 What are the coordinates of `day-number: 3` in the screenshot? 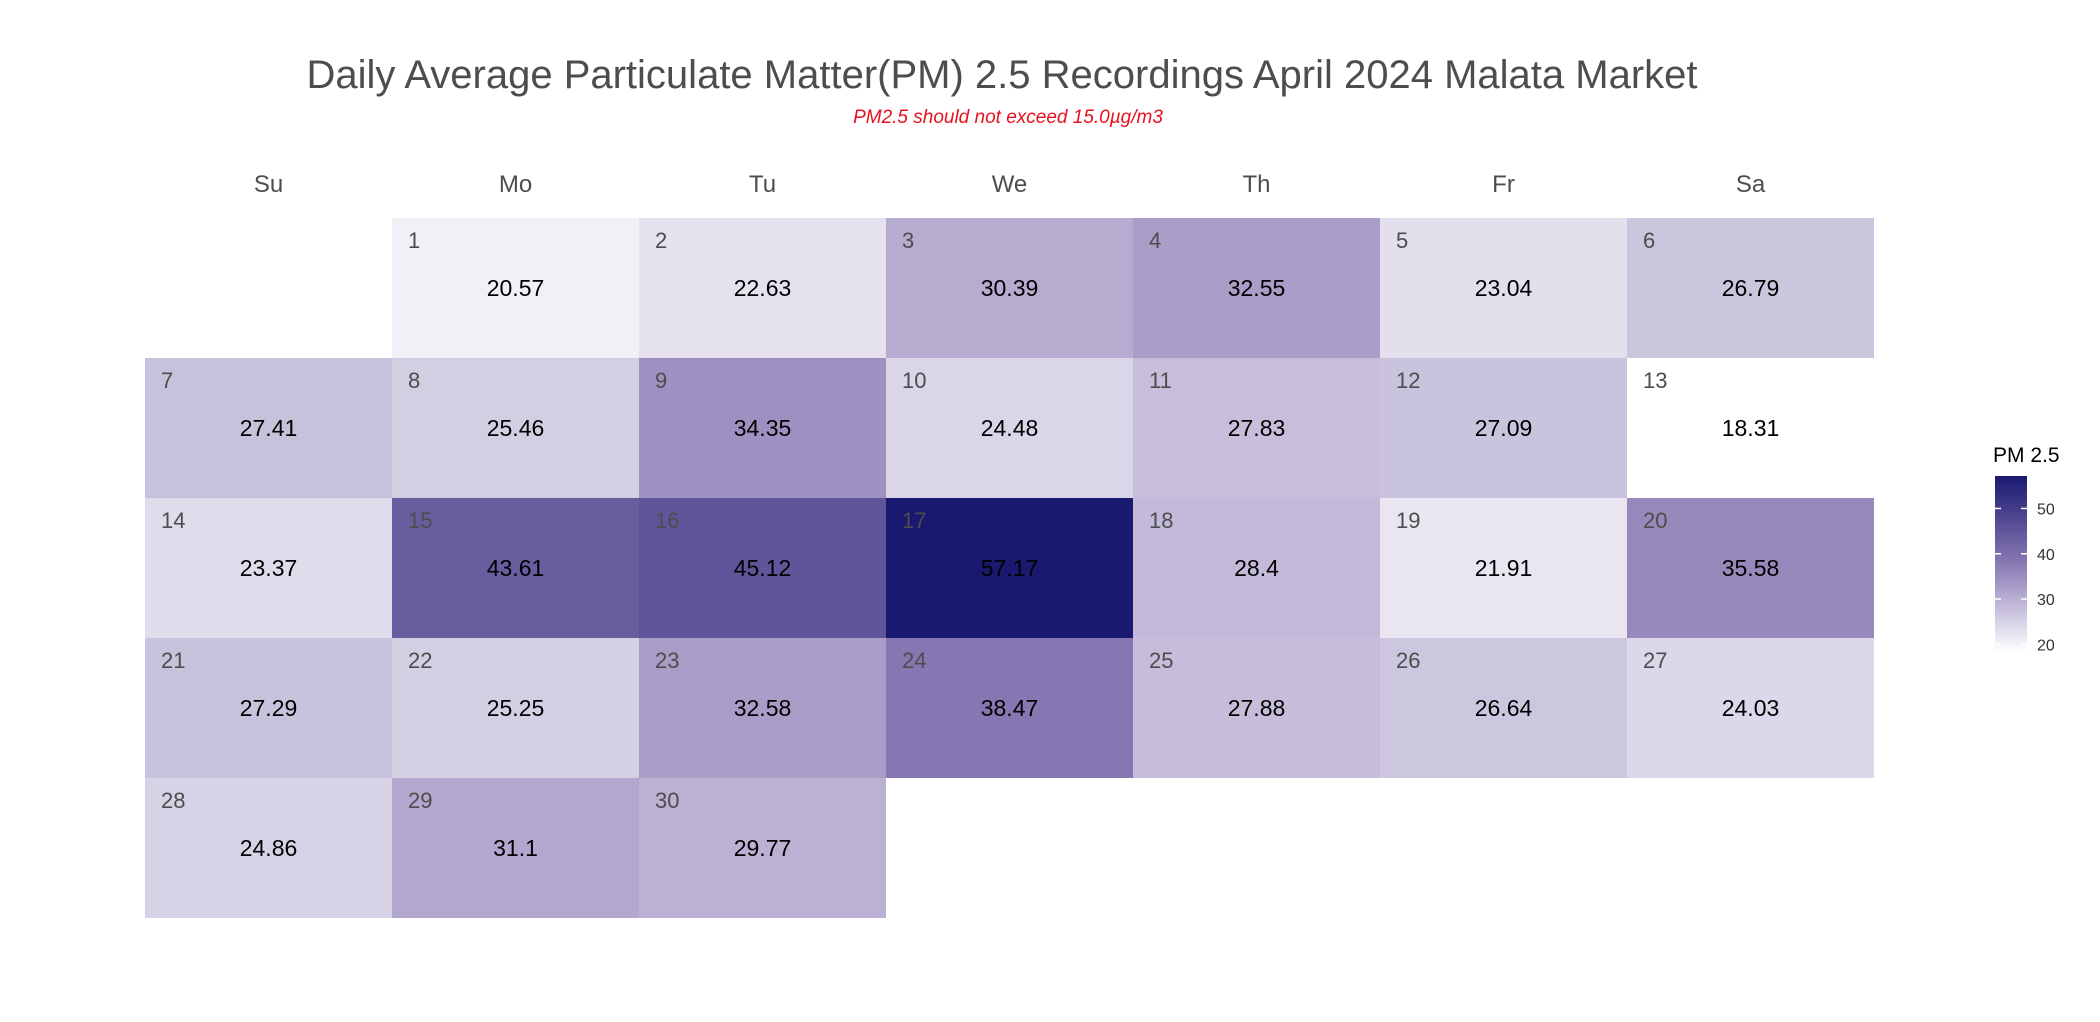 It's located at (908, 240).